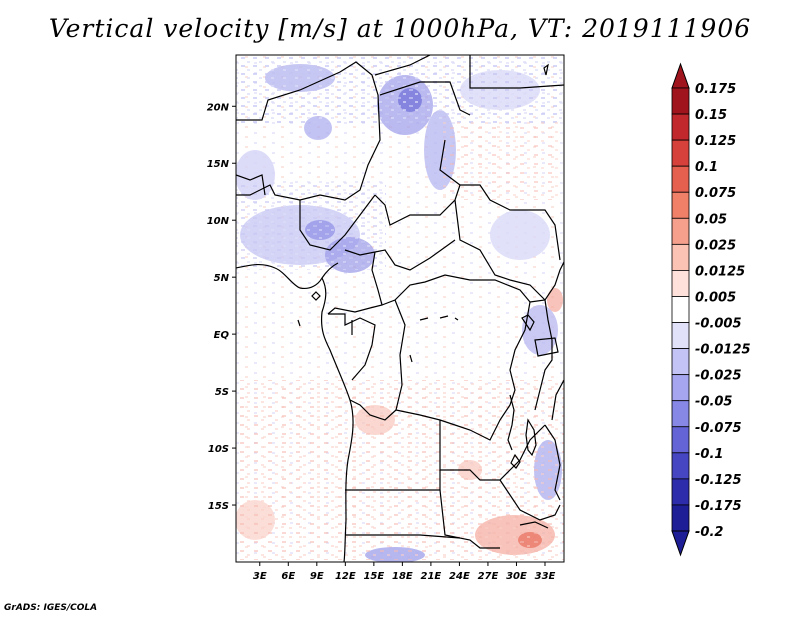  I want to click on latitude-label: EQ, so click(222, 335).